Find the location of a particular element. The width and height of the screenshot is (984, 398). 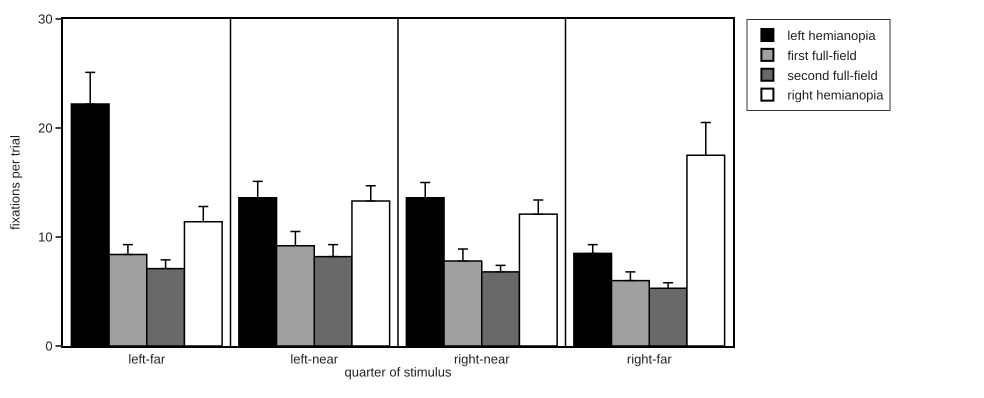

y-tick-label: 10 is located at coordinates (45, 237).